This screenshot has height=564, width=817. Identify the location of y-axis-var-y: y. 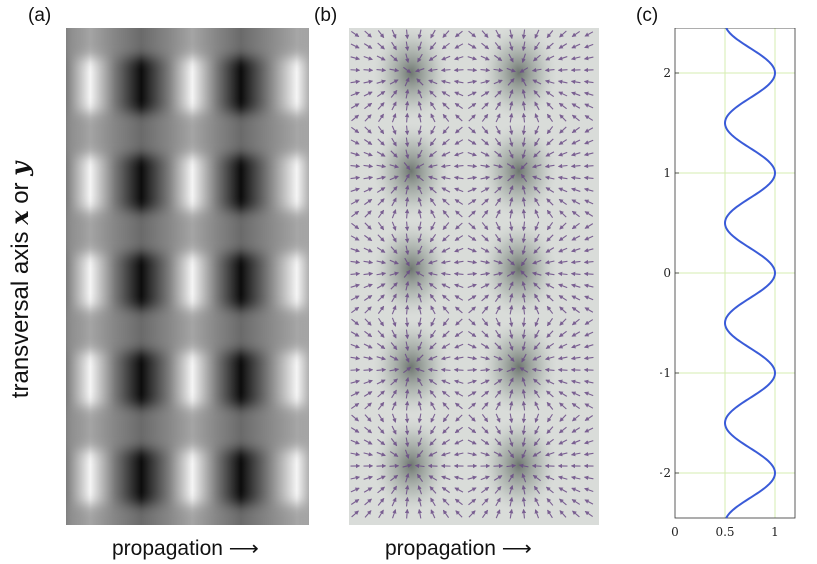
(19, 168).